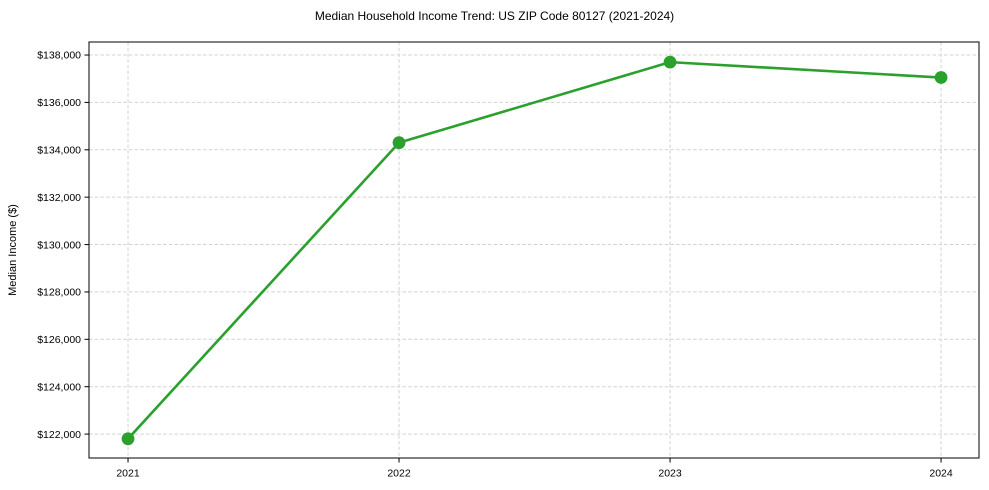  What do you see at coordinates (128, 474) in the screenshot?
I see `x-tick-label: 2021` at bounding box center [128, 474].